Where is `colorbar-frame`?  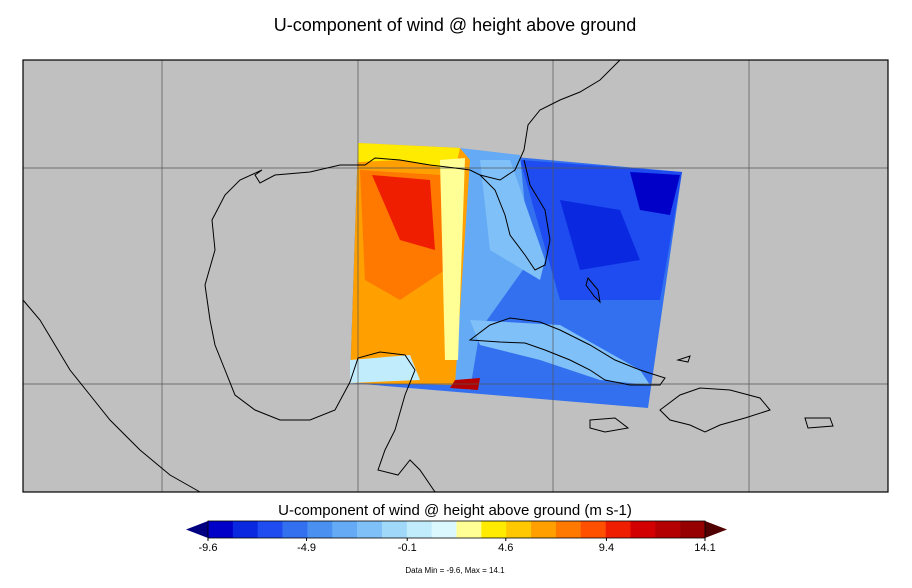
colorbar-frame is located at coordinates (456, 529).